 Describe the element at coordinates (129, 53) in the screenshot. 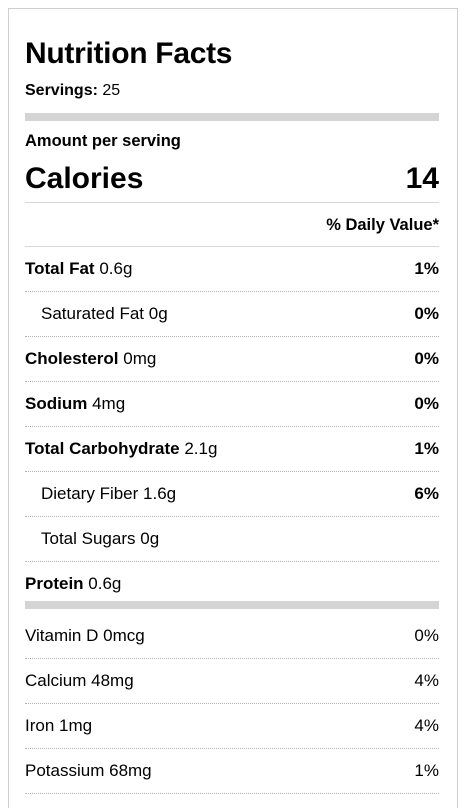

I see `label-title: Nutrition Facts` at that location.